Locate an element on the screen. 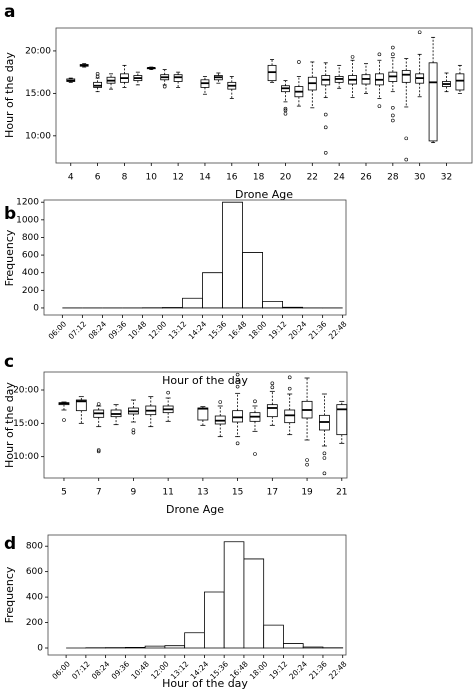  x-tick-label: 12 is located at coordinates (177, 178).